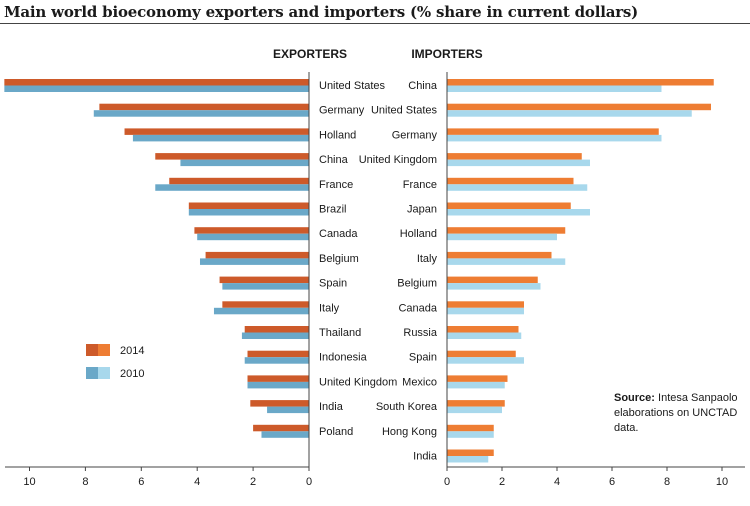 This screenshot has width=750, height=506. I want to click on importer-category-label: Japan, so click(422, 210).